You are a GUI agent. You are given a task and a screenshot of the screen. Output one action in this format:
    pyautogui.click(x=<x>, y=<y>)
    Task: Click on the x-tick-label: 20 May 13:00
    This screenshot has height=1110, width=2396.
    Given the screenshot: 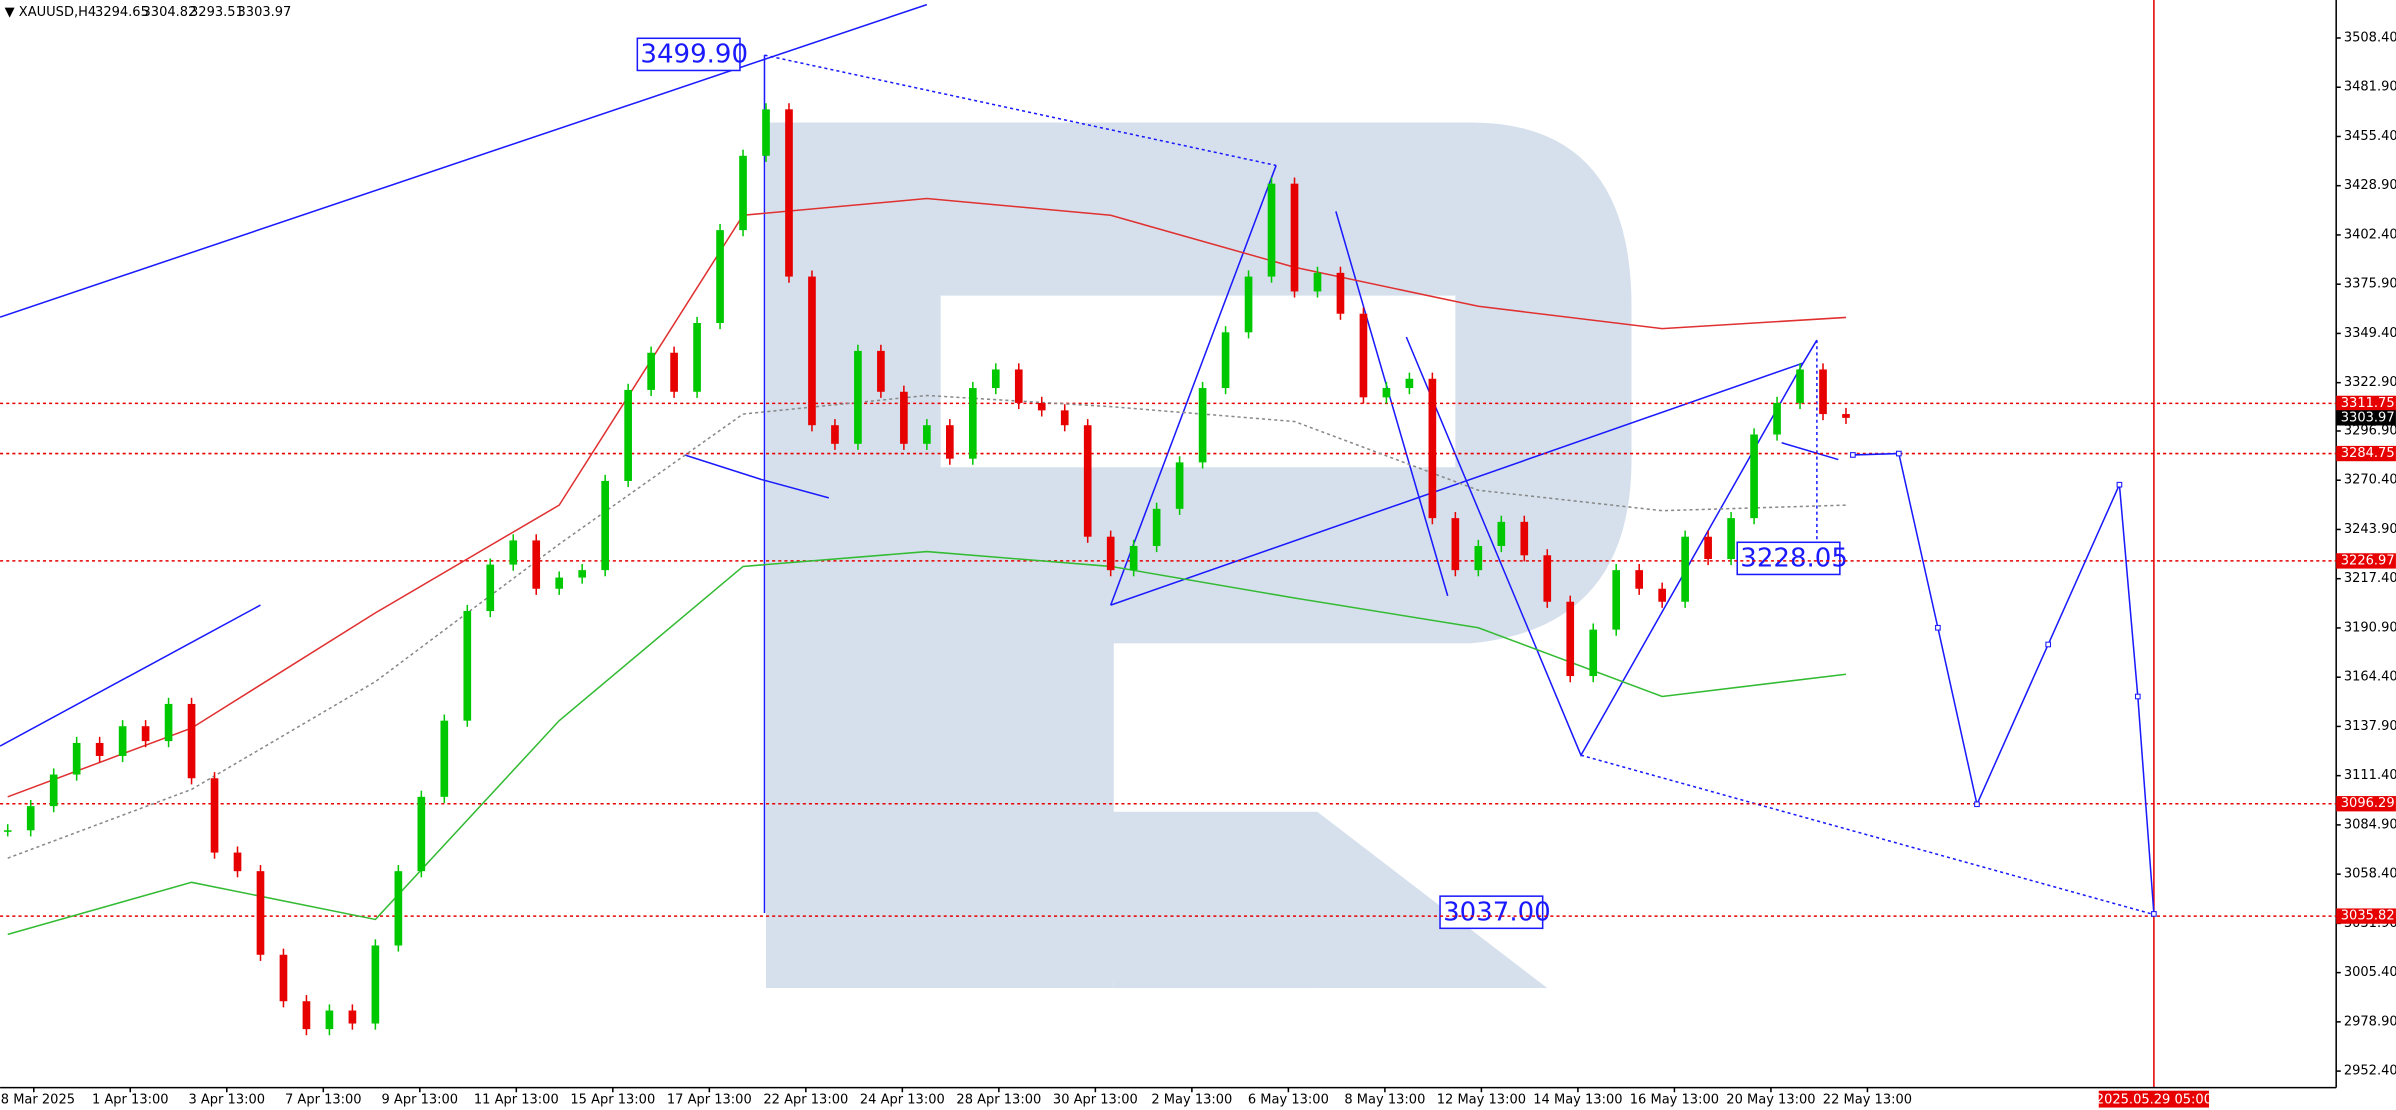 What is the action you would take?
    pyautogui.click(x=1770, y=1099)
    